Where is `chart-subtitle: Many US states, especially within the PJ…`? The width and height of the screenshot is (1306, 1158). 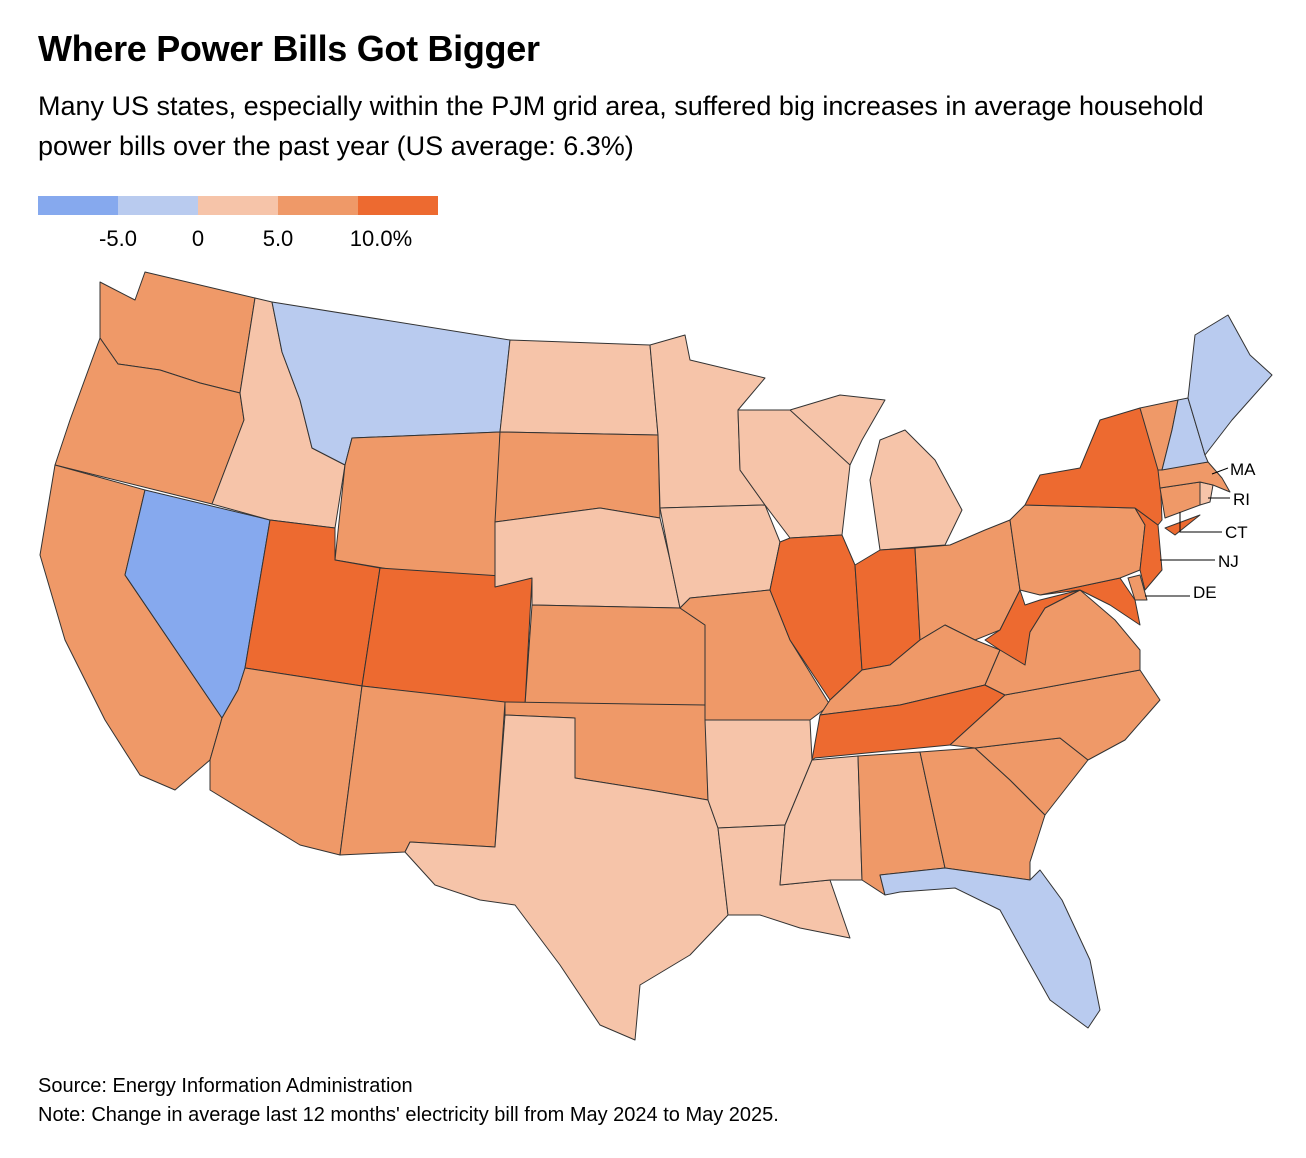 chart-subtitle: Many US states, especially within the PJ… is located at coordinates (621, 126).